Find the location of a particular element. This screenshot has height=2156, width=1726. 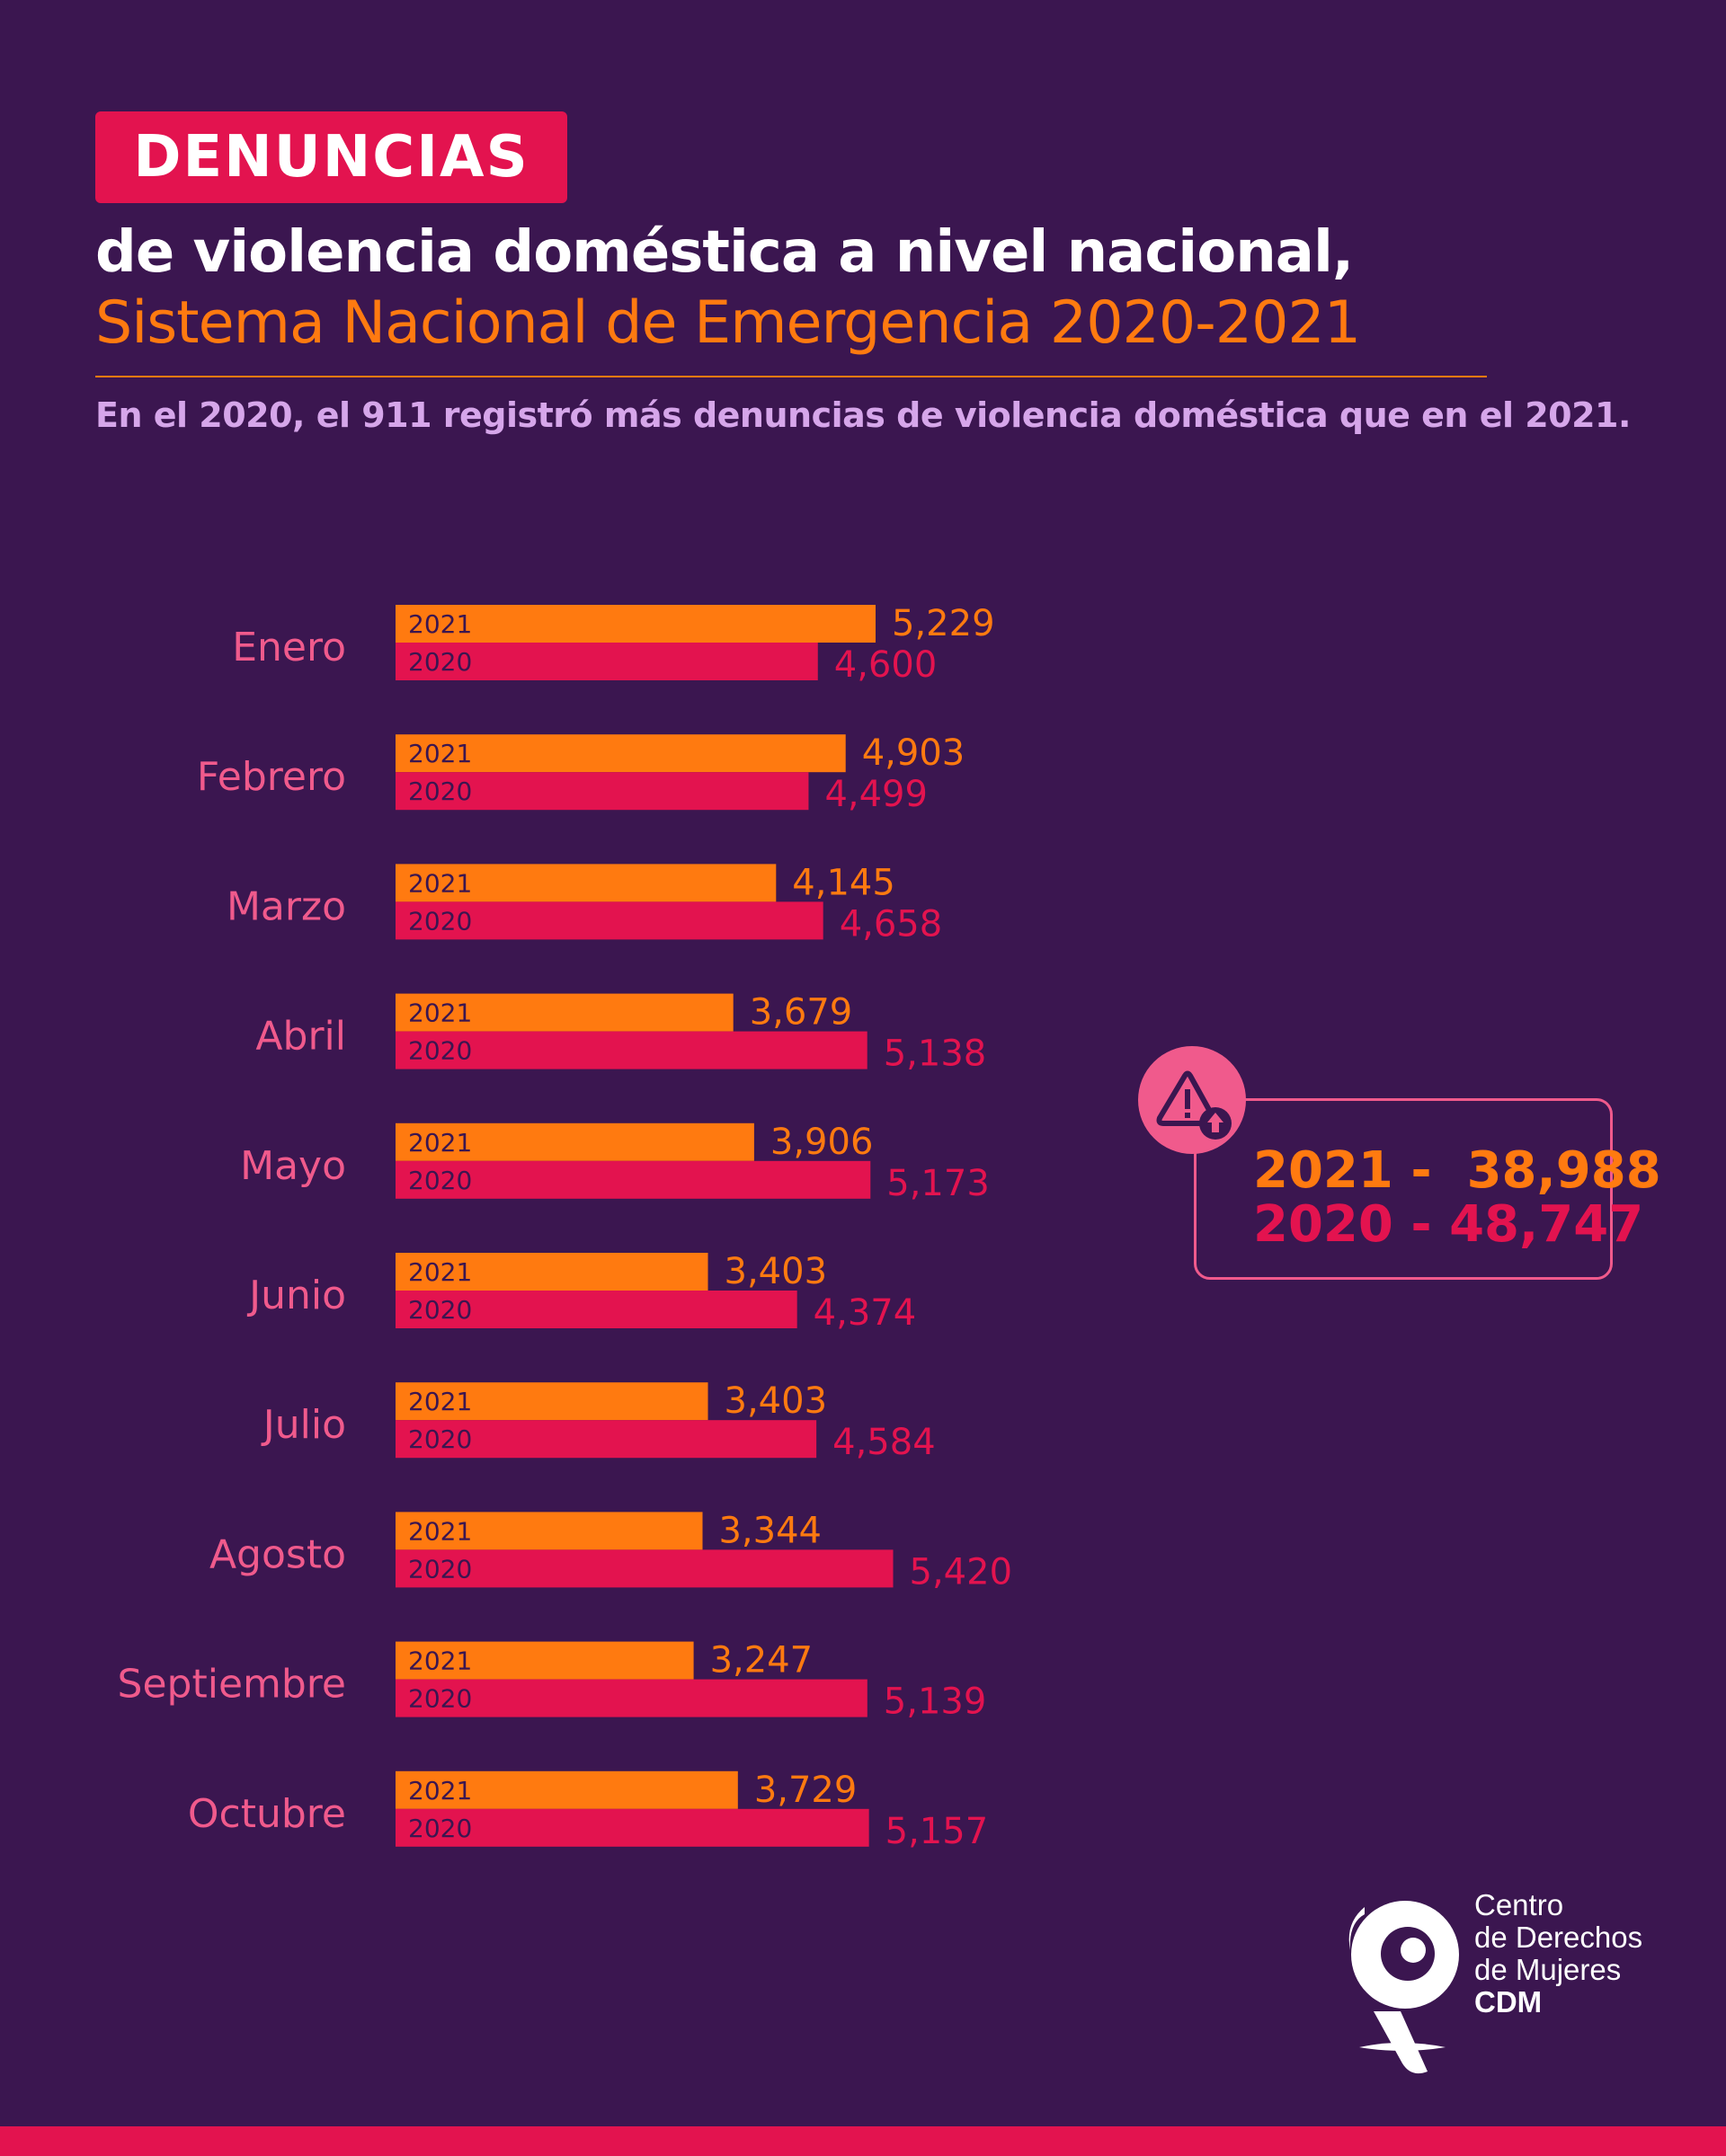

bar-2021-enero is located at coordinates (636, 624).